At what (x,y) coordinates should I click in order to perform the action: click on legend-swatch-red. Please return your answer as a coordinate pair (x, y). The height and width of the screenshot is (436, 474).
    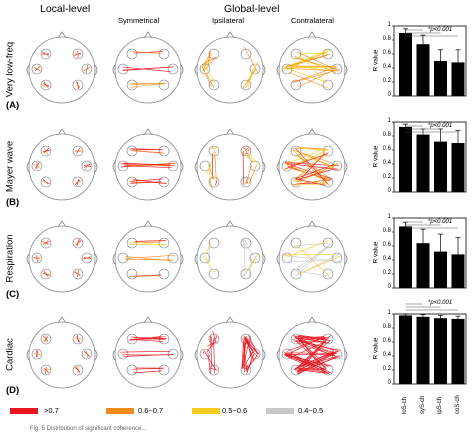
    Looking at the image, I should click on (24, 411).